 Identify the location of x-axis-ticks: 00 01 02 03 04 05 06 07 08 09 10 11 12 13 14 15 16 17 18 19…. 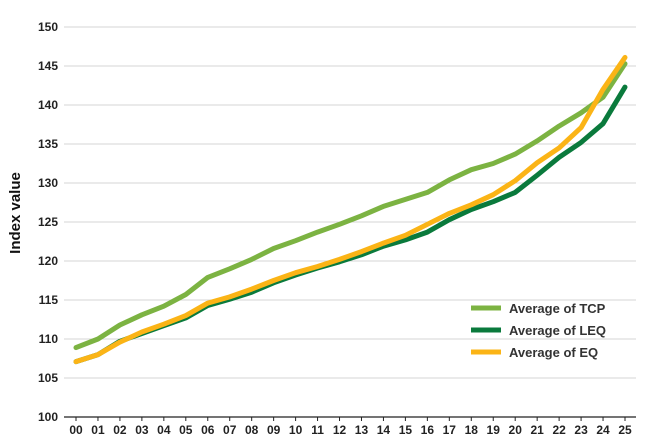
(350, 427).